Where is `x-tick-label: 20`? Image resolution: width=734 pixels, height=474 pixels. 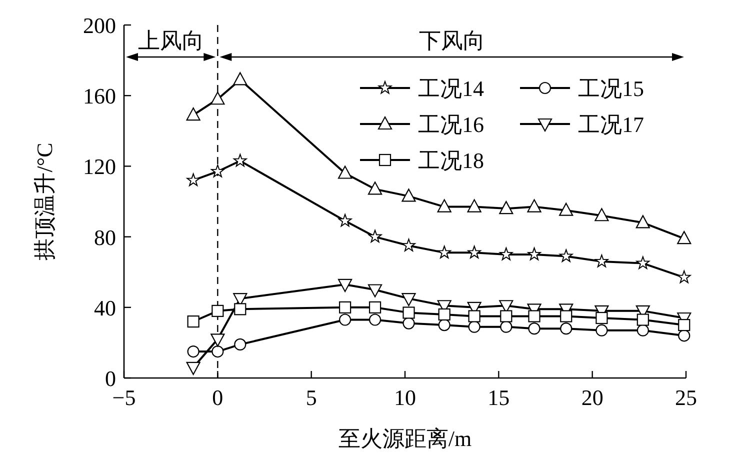
x-tick-label: 20 is located at coordinates (592, 397).